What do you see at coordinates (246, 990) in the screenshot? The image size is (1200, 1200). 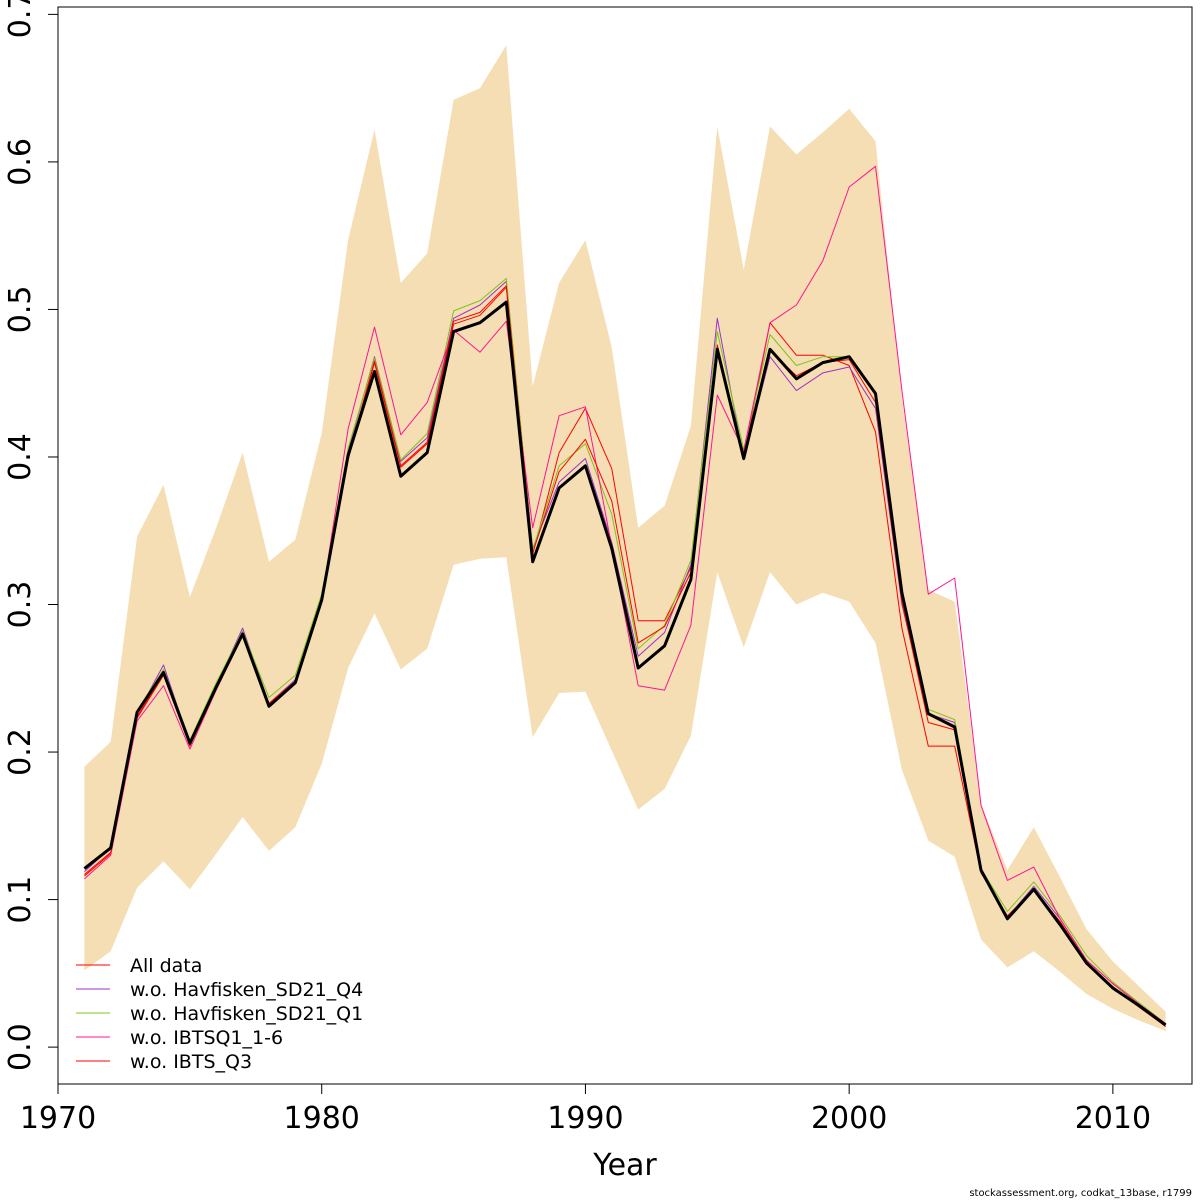 I see `legend-label: w.o. Havfisken_SD21_Q4` at bounding box center [246, 990].